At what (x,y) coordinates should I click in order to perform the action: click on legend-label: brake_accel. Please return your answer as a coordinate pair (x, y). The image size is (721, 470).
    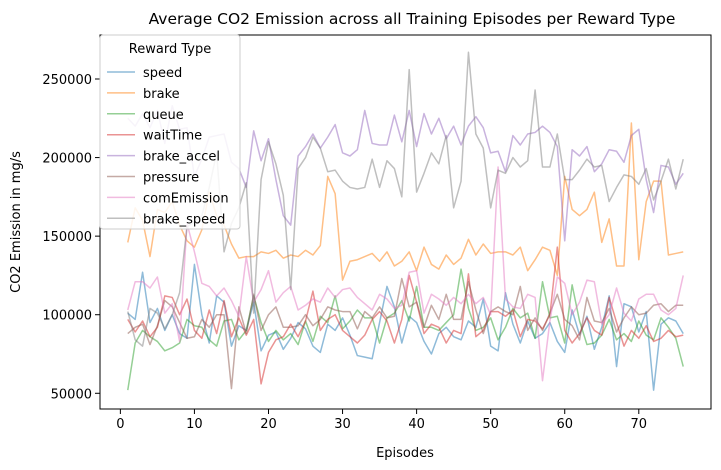
    Looking at the image, I should click on (181, 157).